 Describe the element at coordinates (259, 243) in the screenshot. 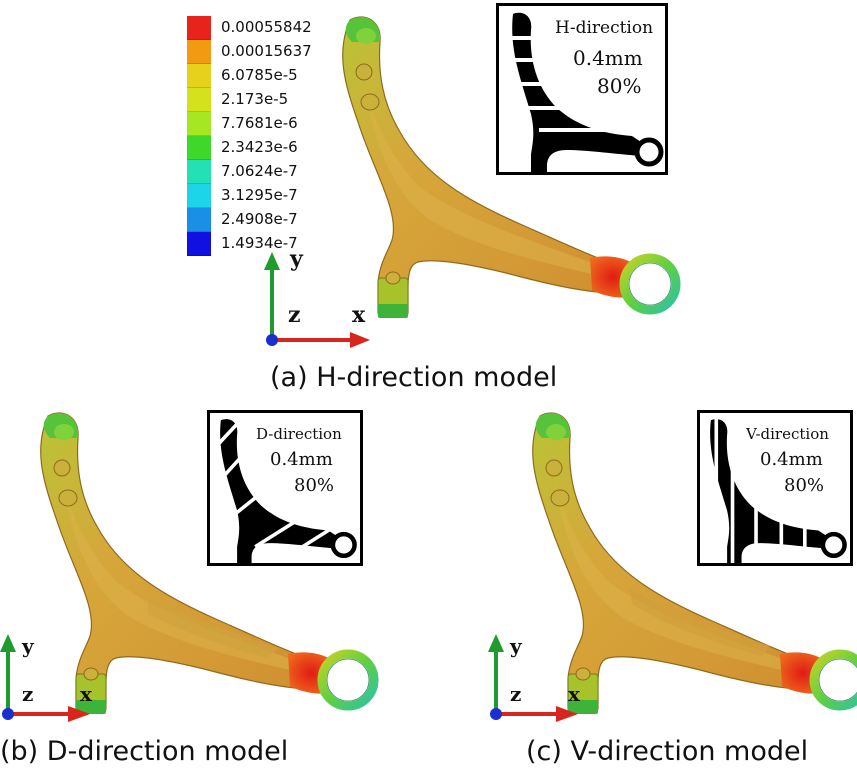

I see `legend-label: 1.4934e-7` at that location.